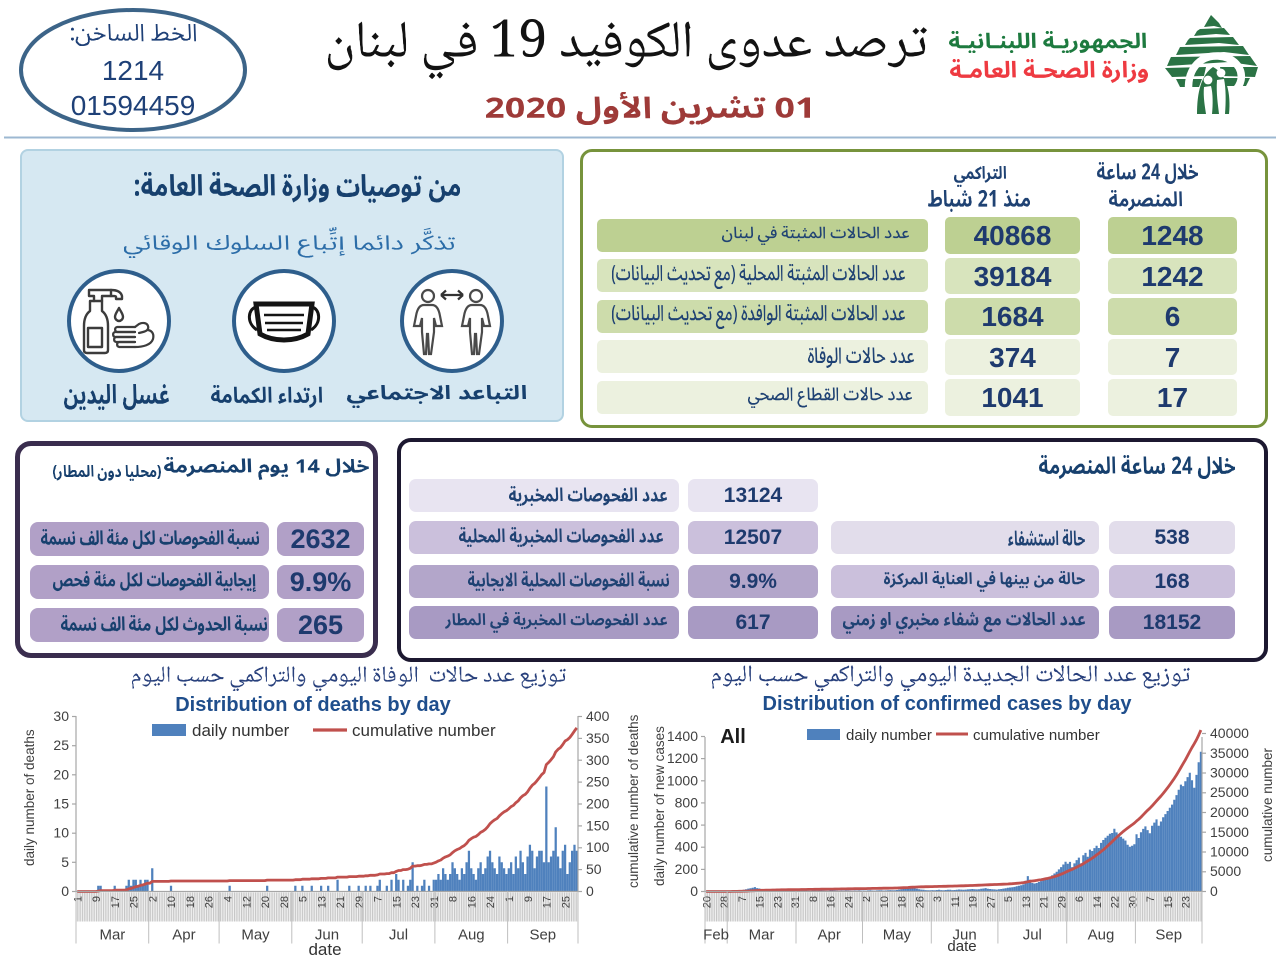  I want to click on svg-text: 5000, so click(1225, 871).